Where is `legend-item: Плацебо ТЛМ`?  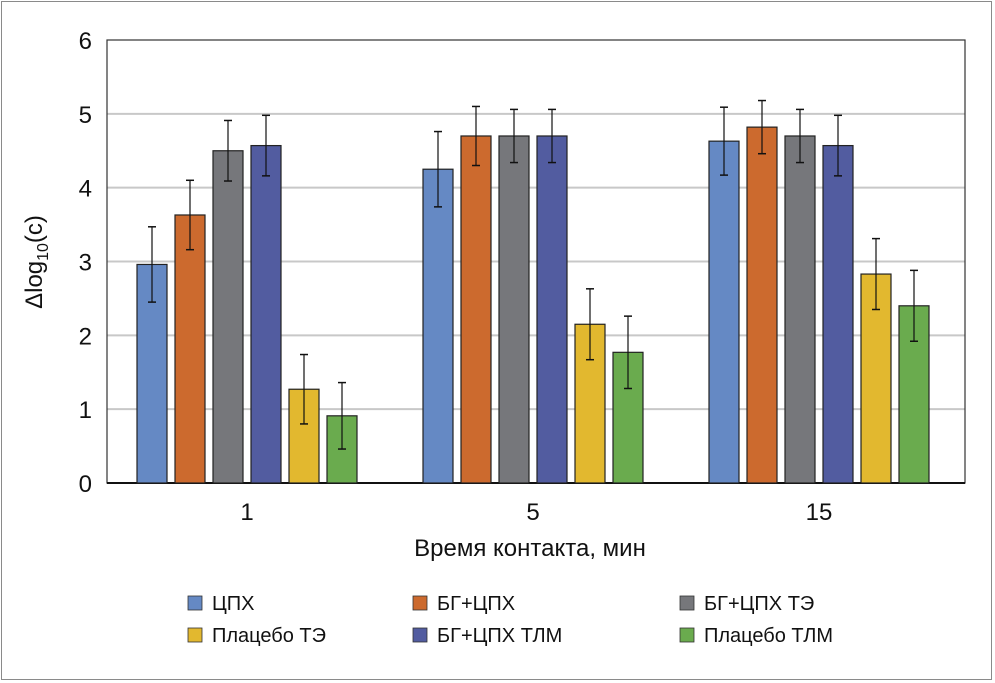
legend-item: Плацебо ТЛМ is located at coordinates (756, 636).